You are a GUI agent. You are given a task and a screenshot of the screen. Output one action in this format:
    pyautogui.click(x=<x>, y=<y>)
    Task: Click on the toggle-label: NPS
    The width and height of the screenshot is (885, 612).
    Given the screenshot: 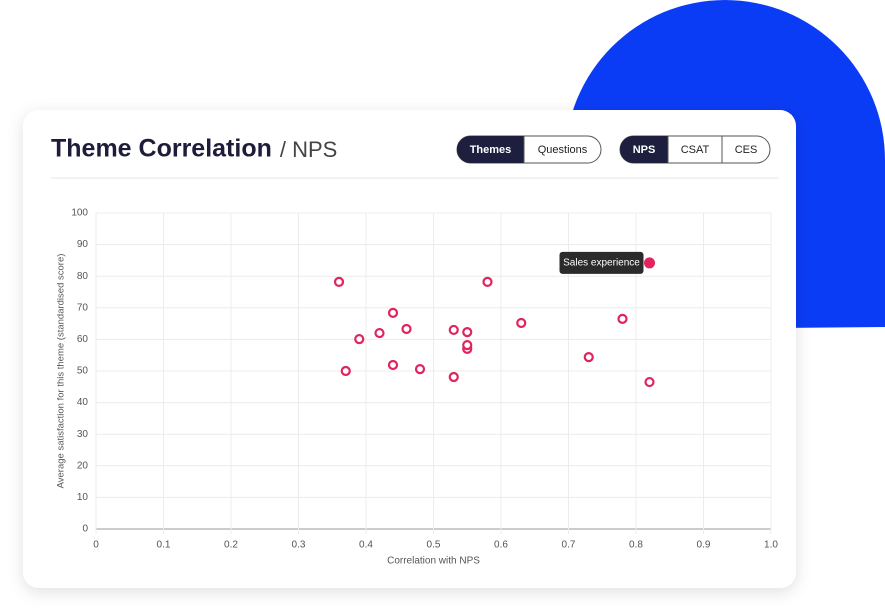 What is the action you would take?
    pyautogui.click(x=644, y=150)
    